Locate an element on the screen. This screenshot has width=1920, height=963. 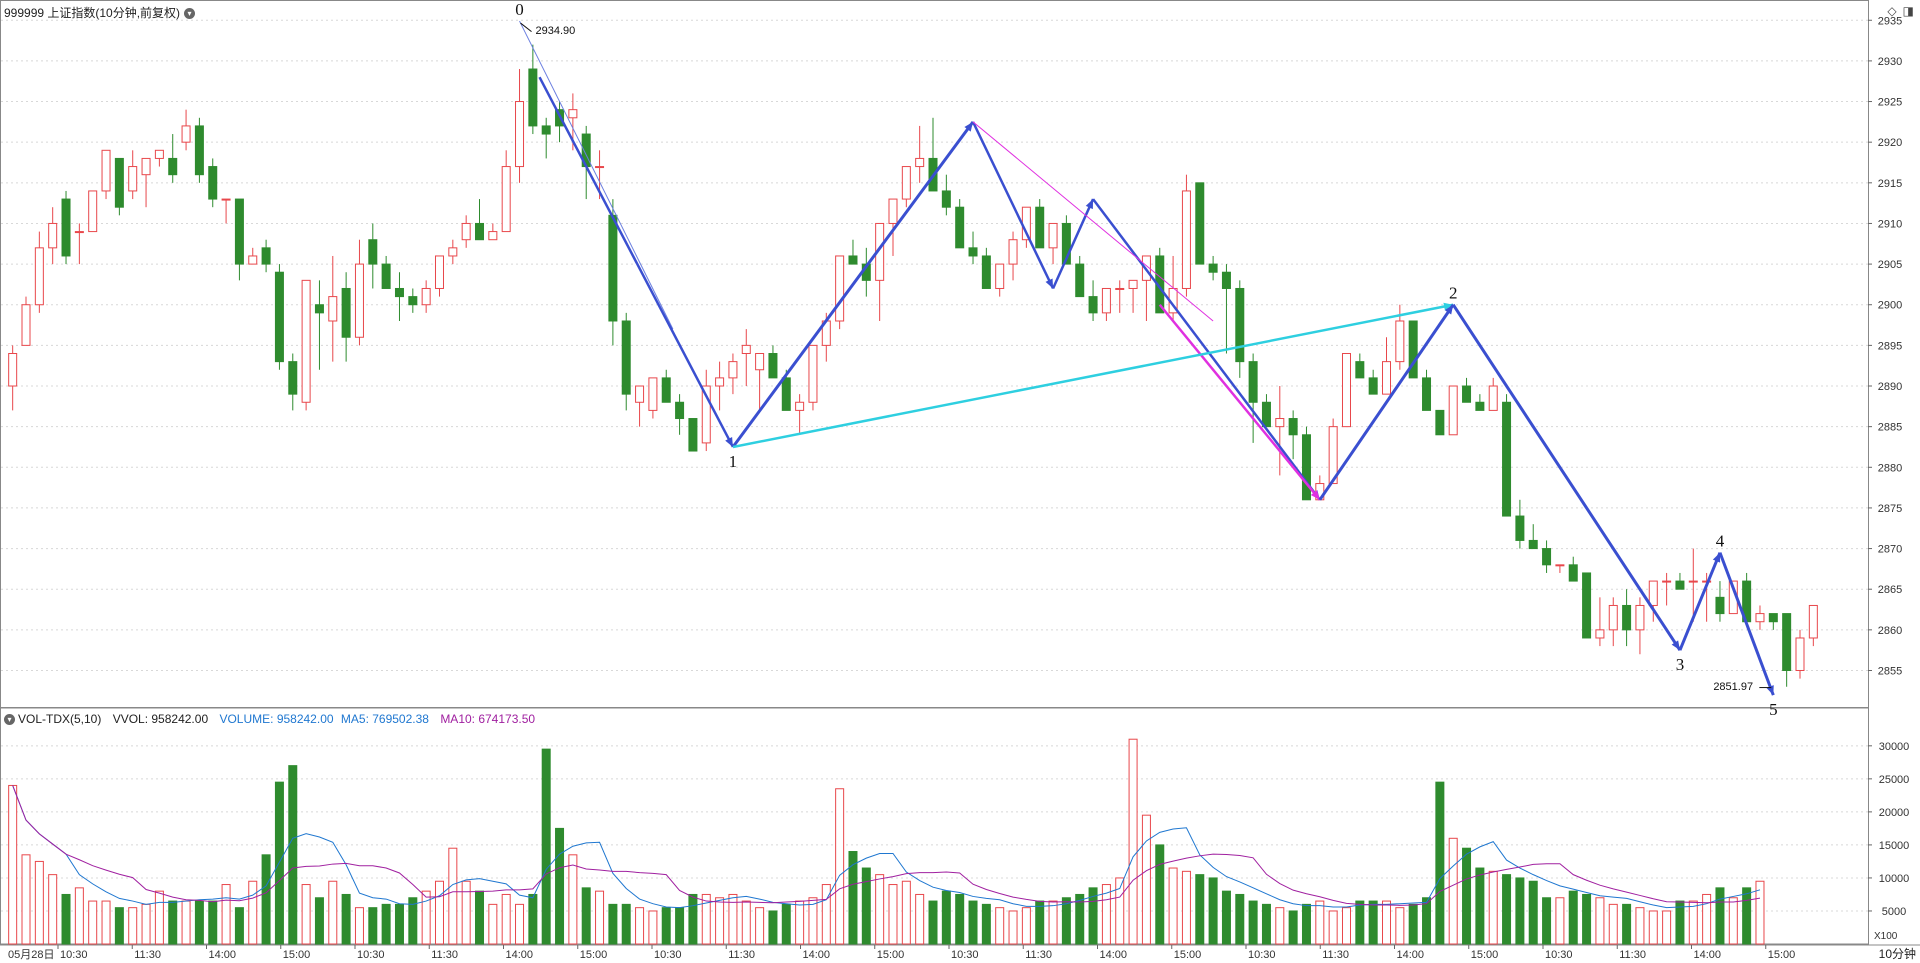
diamond-icon: ◇ is located at coordinates (1892, 11).